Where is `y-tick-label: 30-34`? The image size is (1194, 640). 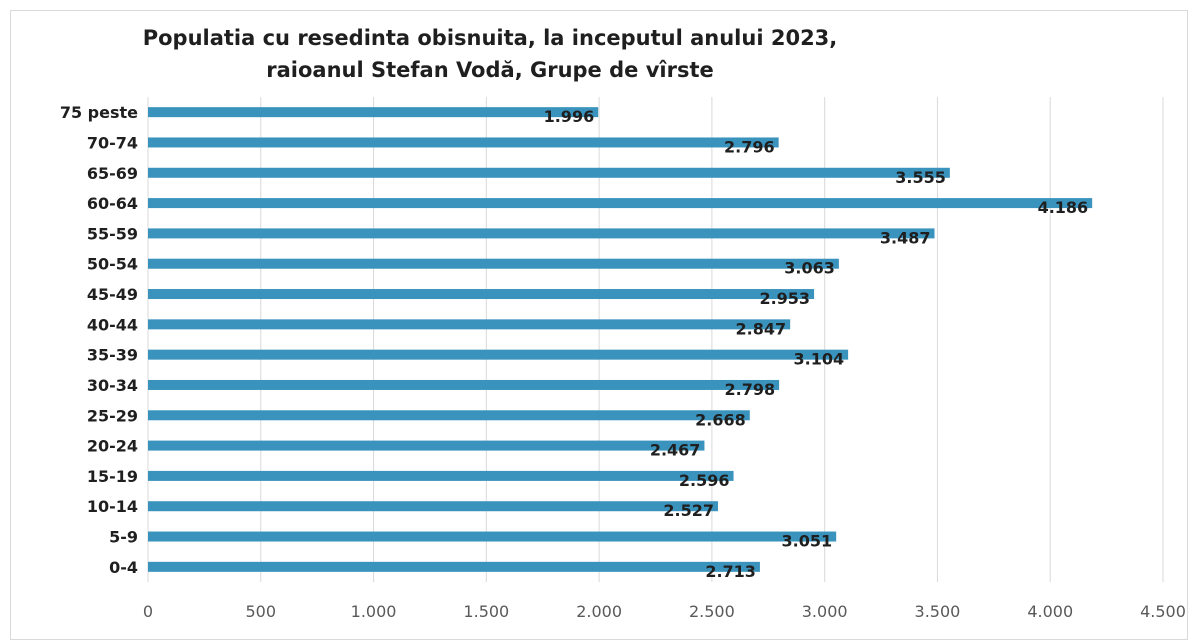 y-tick-label: 30-34 is located at coordinates (112, 385).